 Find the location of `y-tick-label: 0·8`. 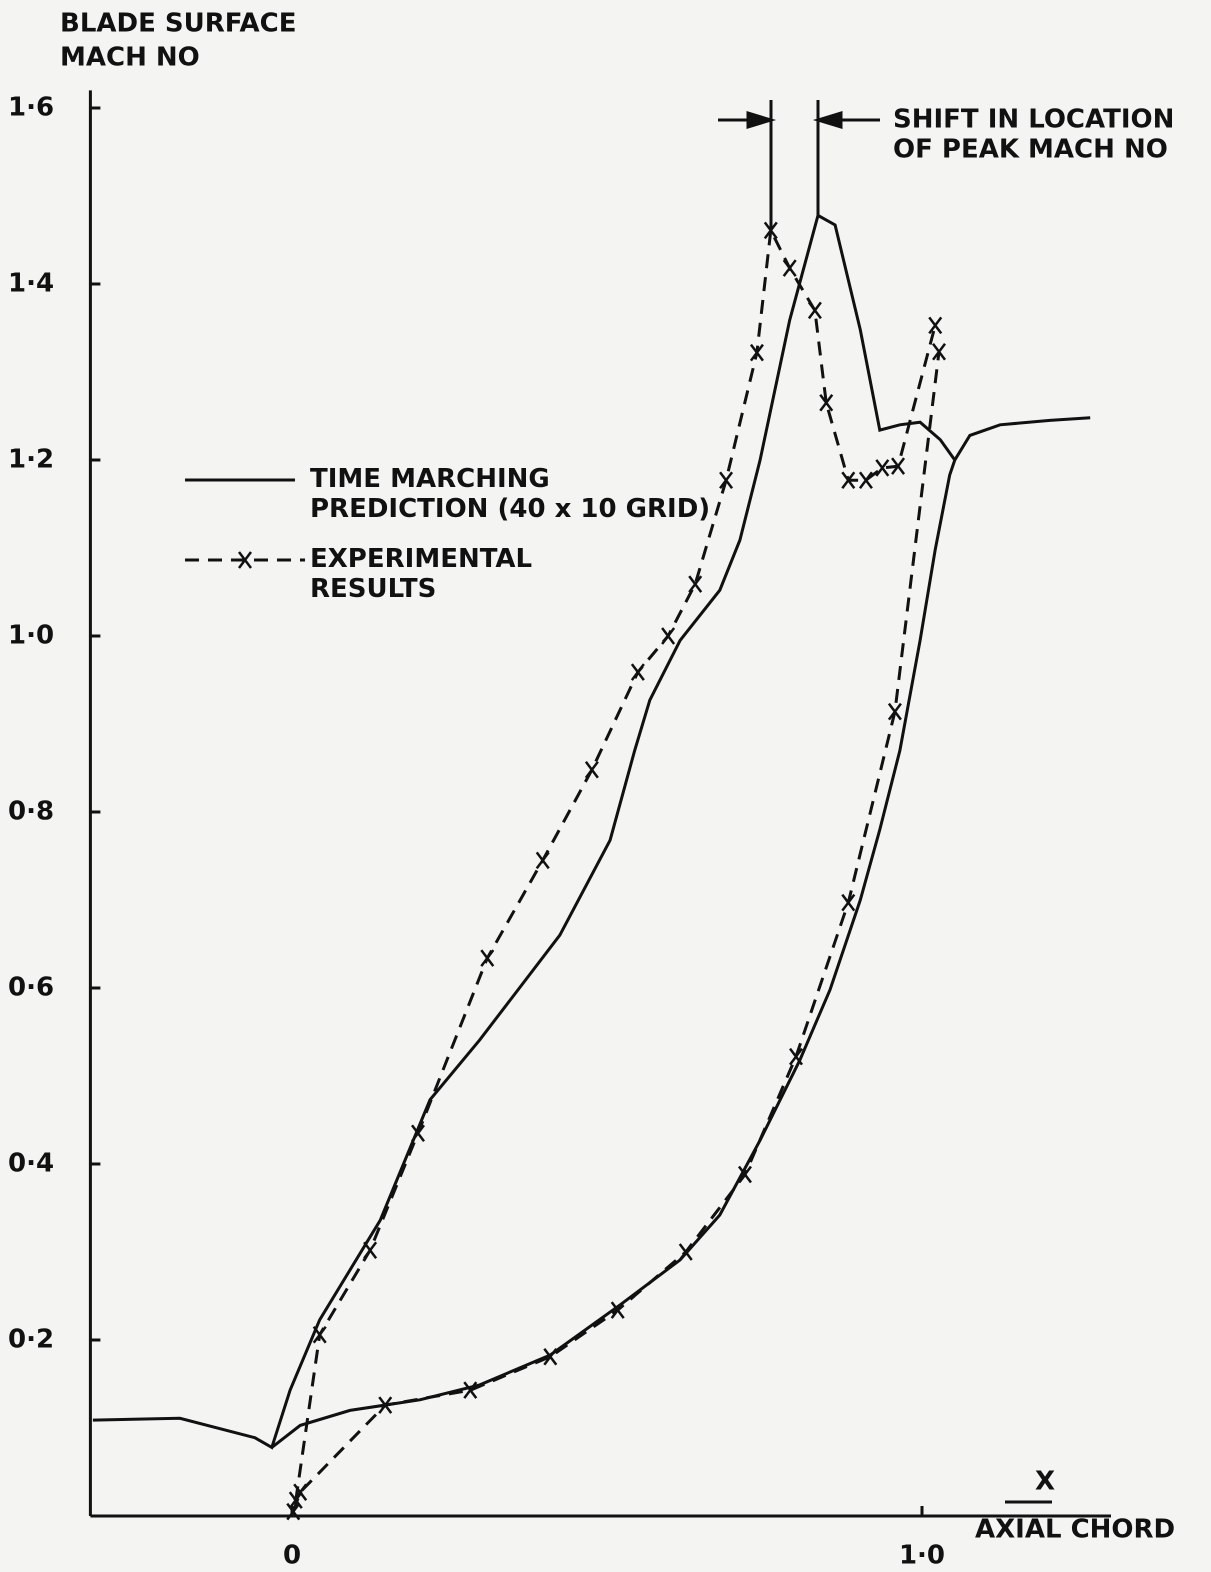

y-tick-label: 0·8 is located at coordinates (31, 812).